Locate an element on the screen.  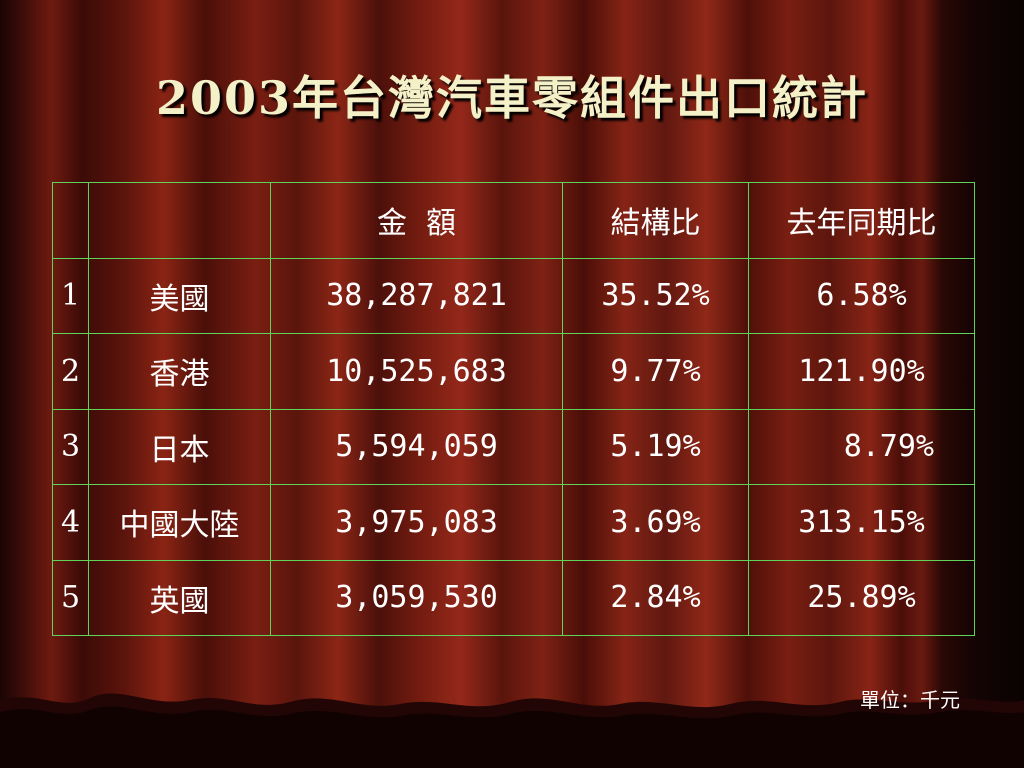
table-row: 5 英國 3,059,530 2.84% 25.89% is located at coordinates (513, 597).